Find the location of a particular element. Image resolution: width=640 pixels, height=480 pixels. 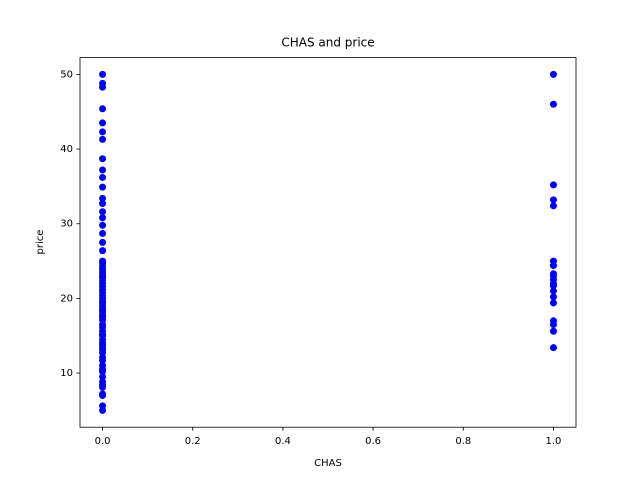

x-tick-label: 1.0 is located at coordinates (554, 441).